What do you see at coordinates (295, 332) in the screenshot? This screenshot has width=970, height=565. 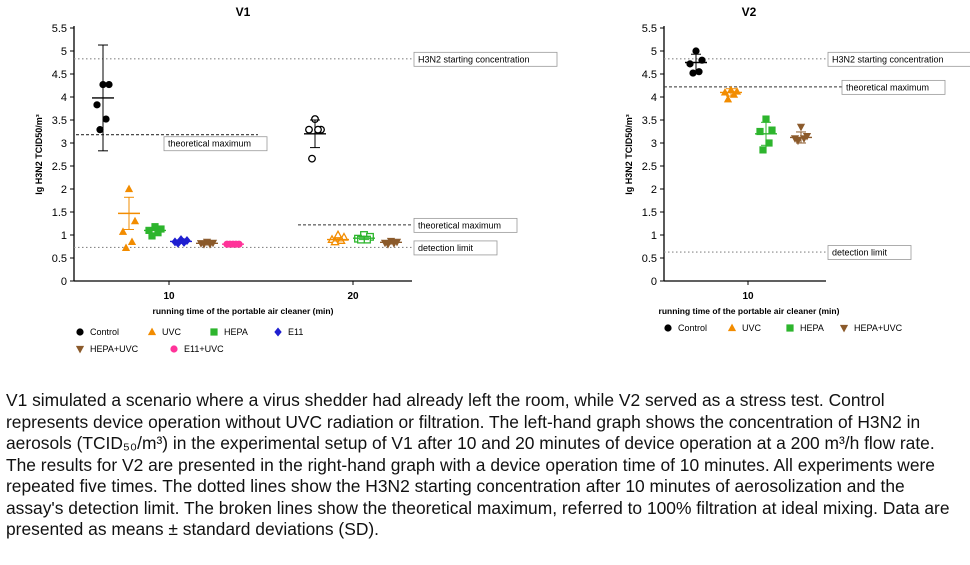 I see `legend-label: E11` at bounding box center [295, 332].